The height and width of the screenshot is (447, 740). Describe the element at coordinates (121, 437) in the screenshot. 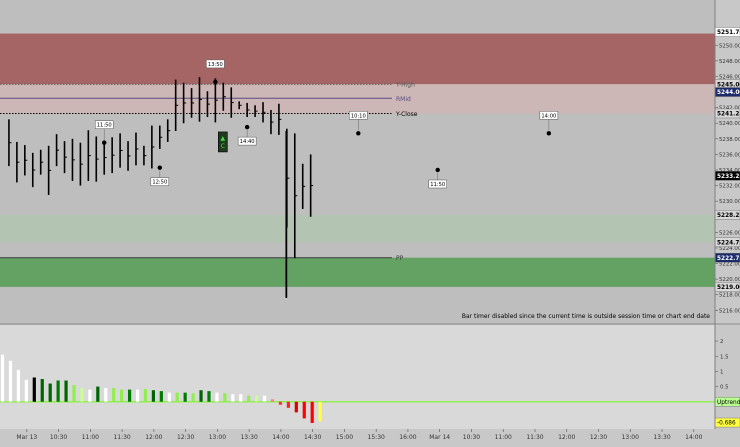

I see `time-tick-label: 11:30` at that location.